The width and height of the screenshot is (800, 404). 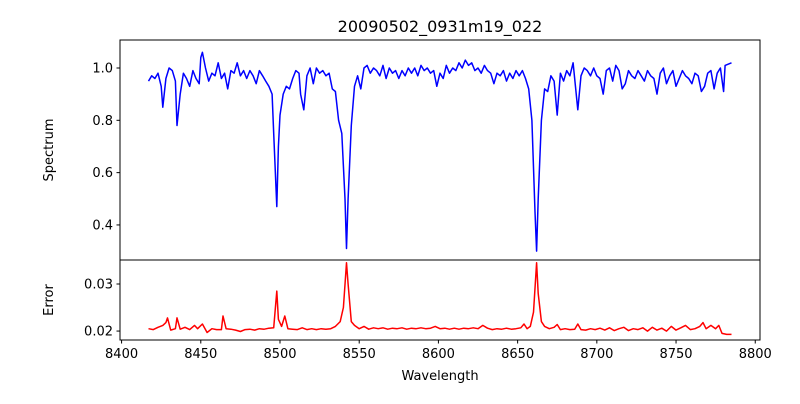 What do you see at coordinates (279, 354) in the screenshot?
I see `x-tick-label: 8500` at bounding box center [279, 354].